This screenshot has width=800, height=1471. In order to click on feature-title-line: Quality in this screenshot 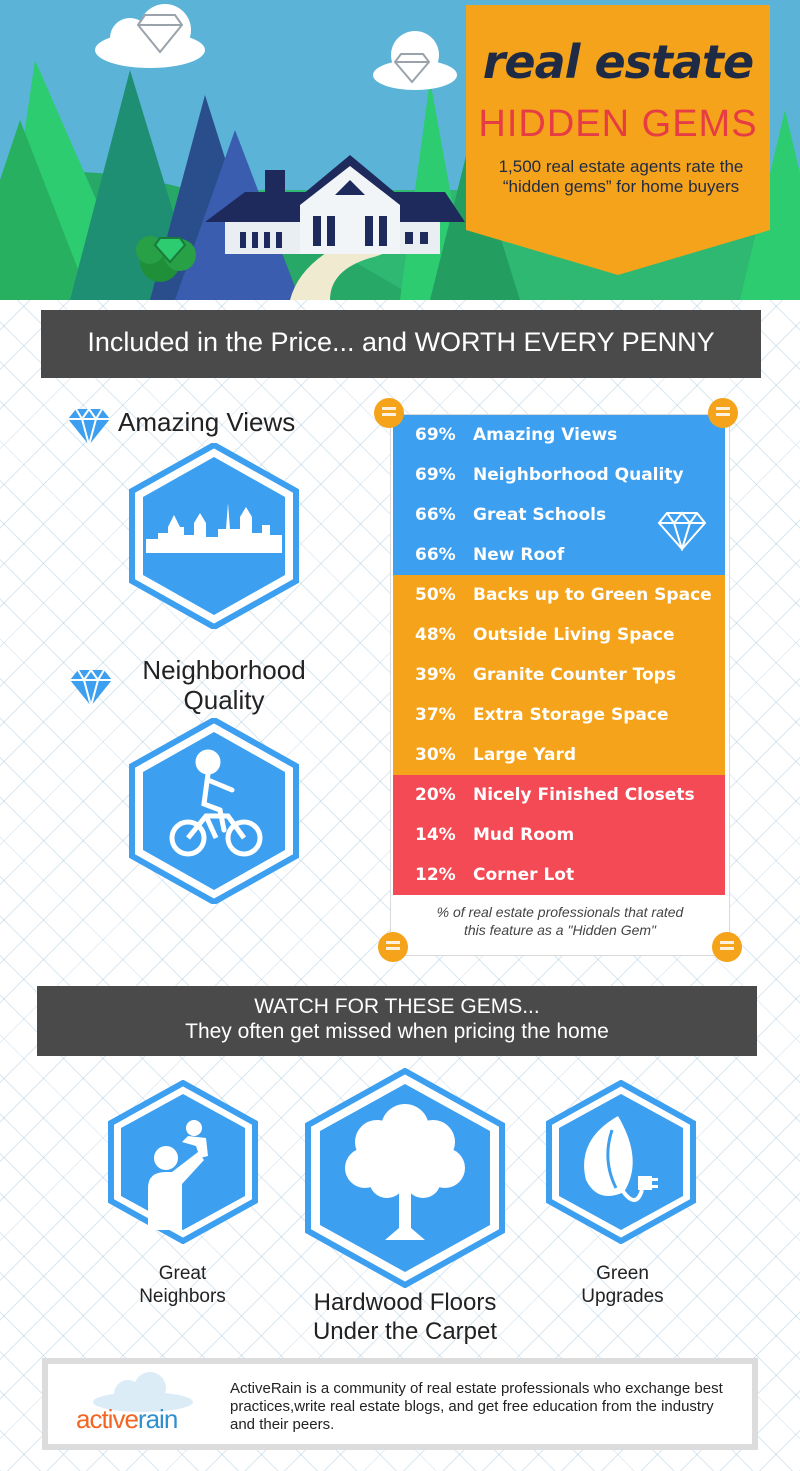, I will do `click(224, 700)`.